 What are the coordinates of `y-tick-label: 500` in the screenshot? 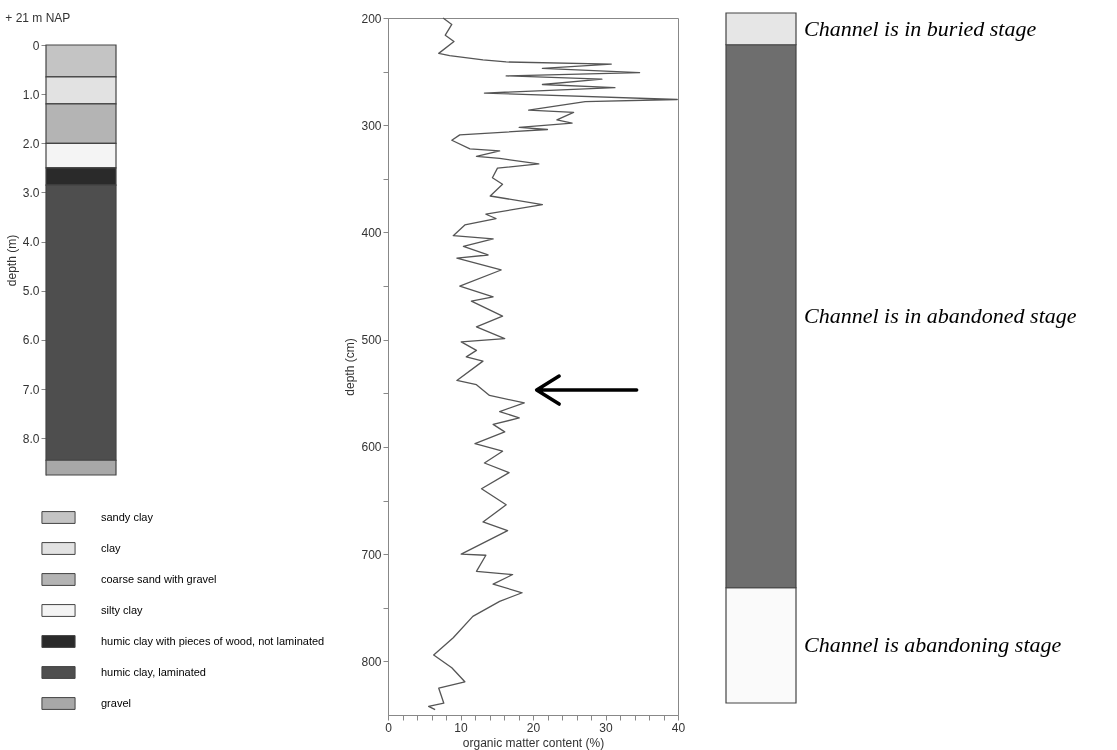 It's located at (371, 340).